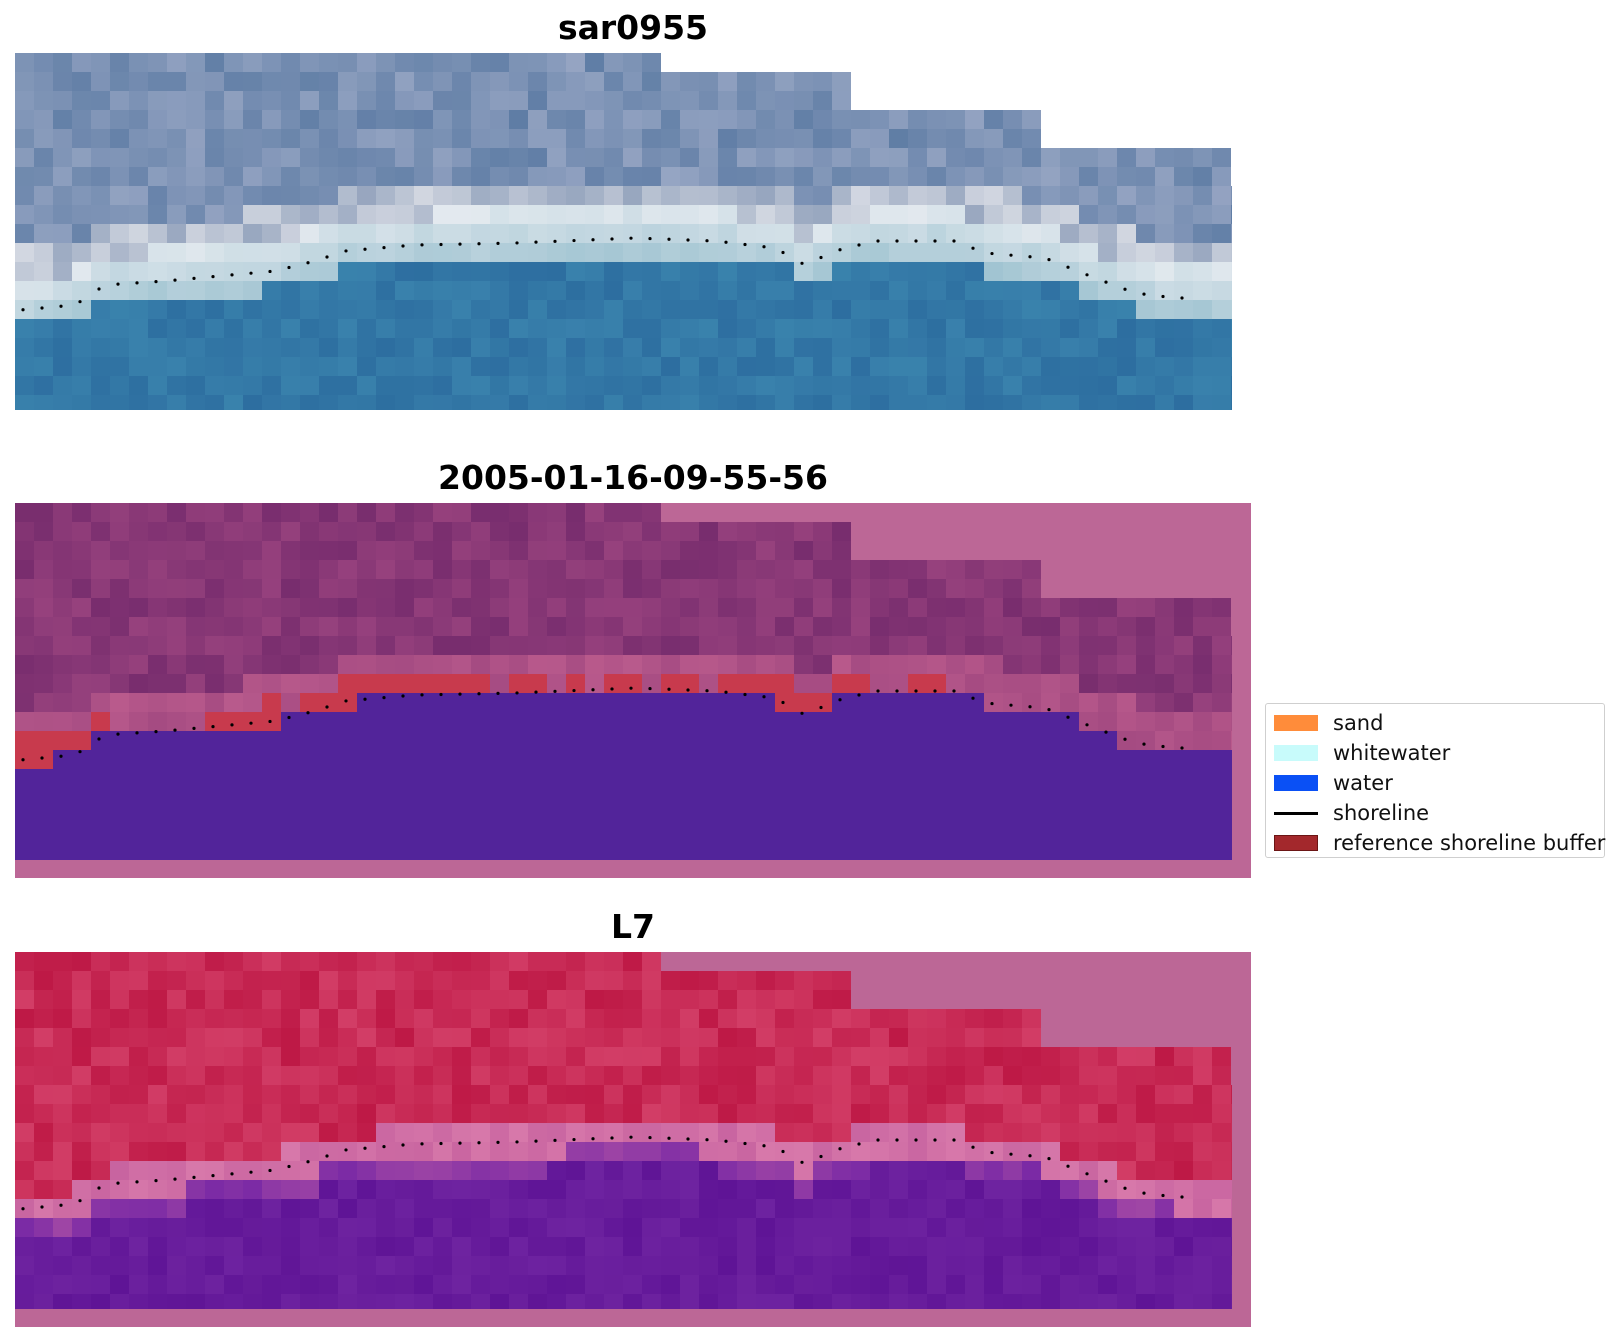 This screenshot has height=1337, width=1618. Describe the element at coordinates (1392, 753) in the screenshot. I see `legend-label: whitewater` at that location.